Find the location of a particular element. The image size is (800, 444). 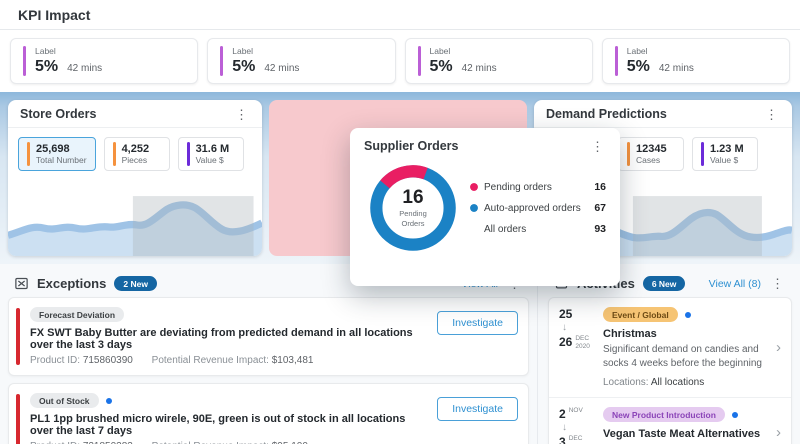

chip-value: 12345 is located at coordinates (651, 149).